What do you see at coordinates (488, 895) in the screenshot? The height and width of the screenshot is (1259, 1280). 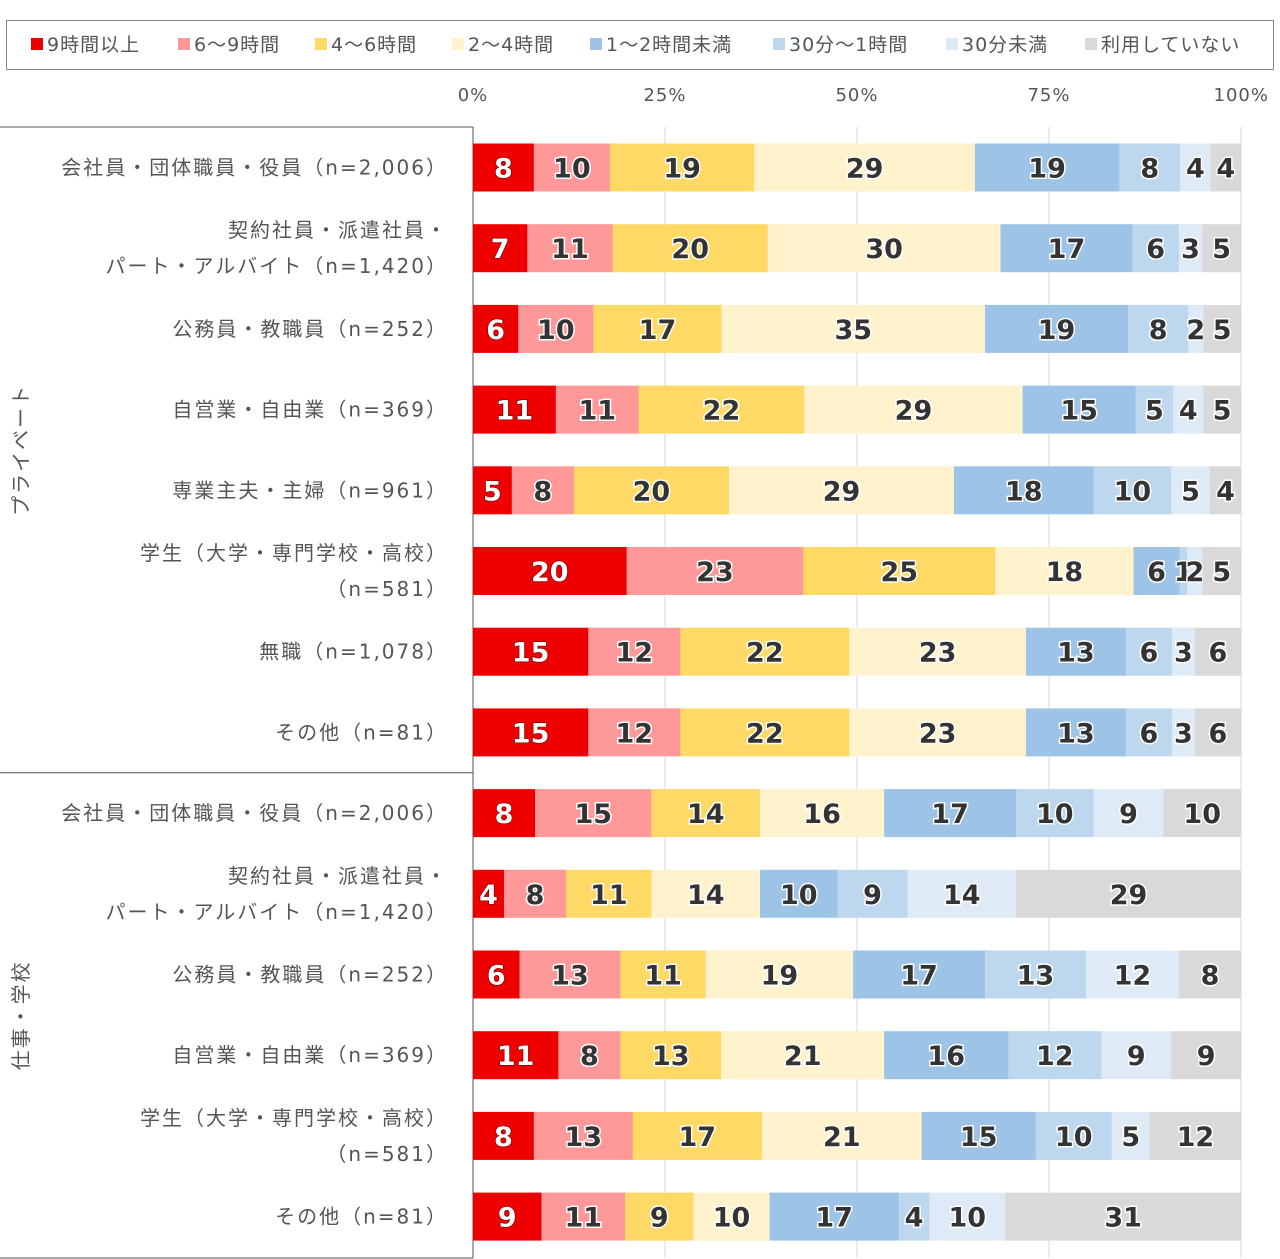 I see `data-label: 4` at bounding box center [488, 895].